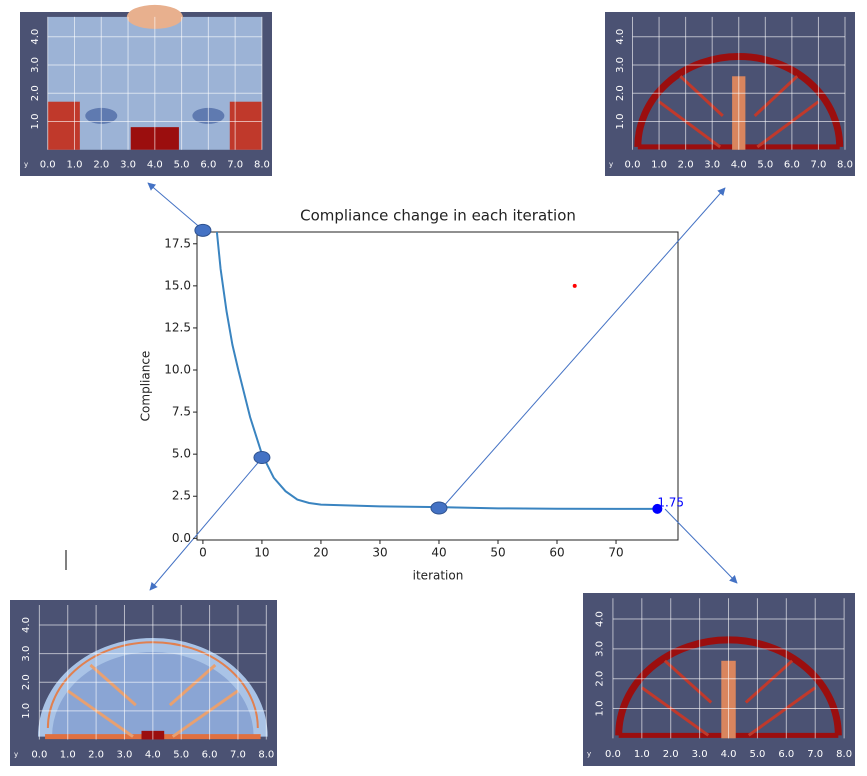 The height and width of the screenshot is (776, 867). What do you see at coordinates (177, 327) in the screenshot?
I see `y-tick-label: 12.5` at bounding box center [177, 327].